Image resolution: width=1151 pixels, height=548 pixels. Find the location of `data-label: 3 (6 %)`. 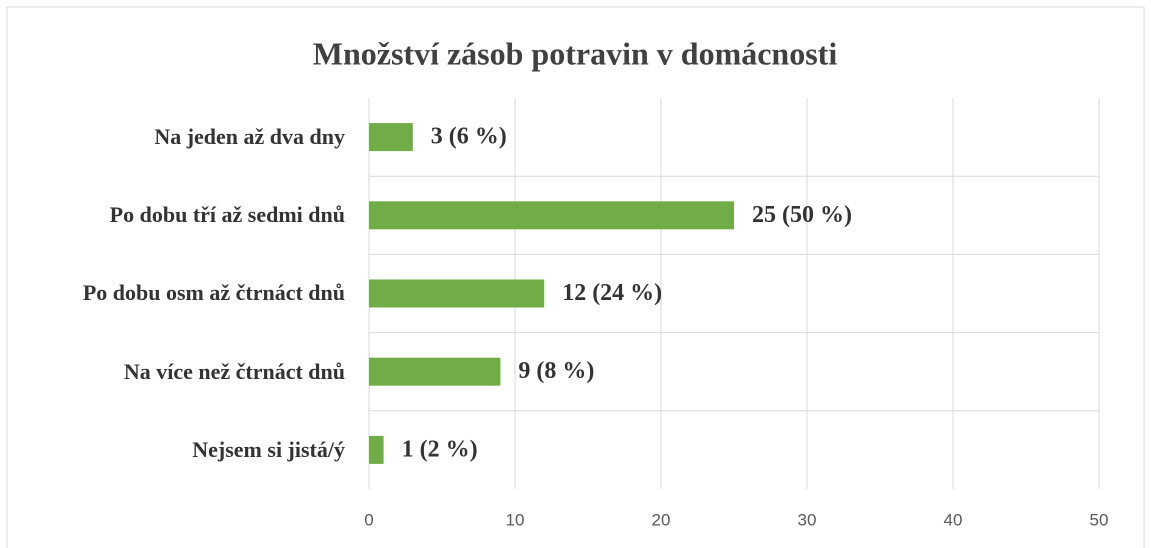

data-label: 3 (6 %) is located at coordinates (469, 137).